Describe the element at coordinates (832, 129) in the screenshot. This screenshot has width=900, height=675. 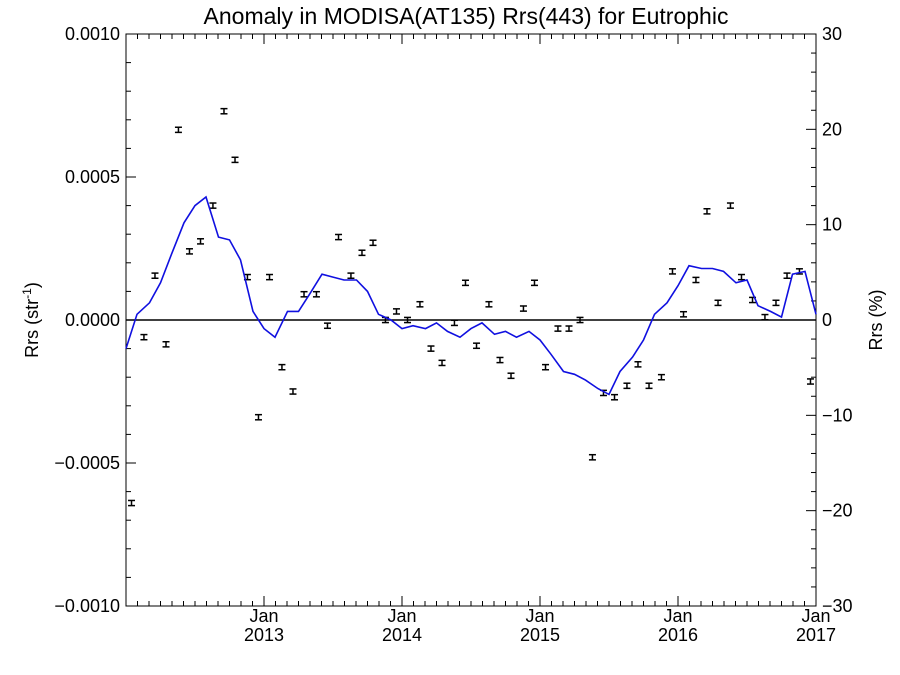
I see `y-right-tick-label: 20` at that location.